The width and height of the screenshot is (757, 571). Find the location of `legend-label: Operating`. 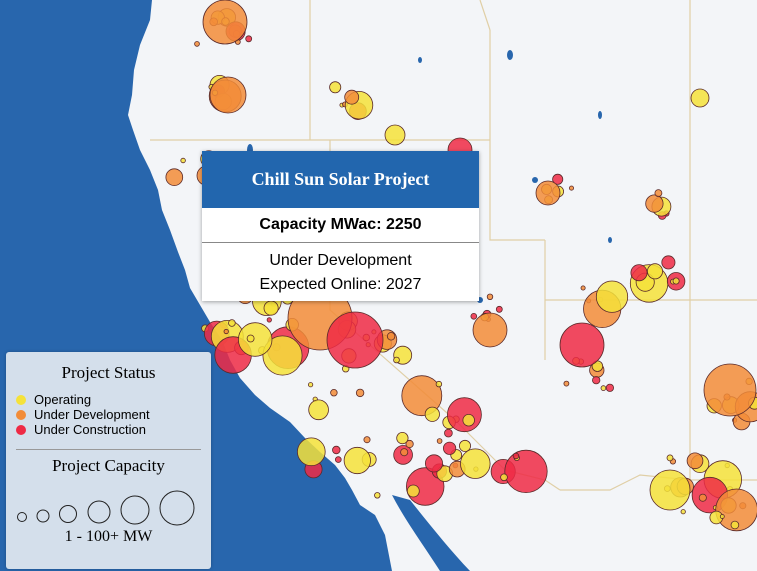

legend-label: Operating is located at coordinates (63, 399).